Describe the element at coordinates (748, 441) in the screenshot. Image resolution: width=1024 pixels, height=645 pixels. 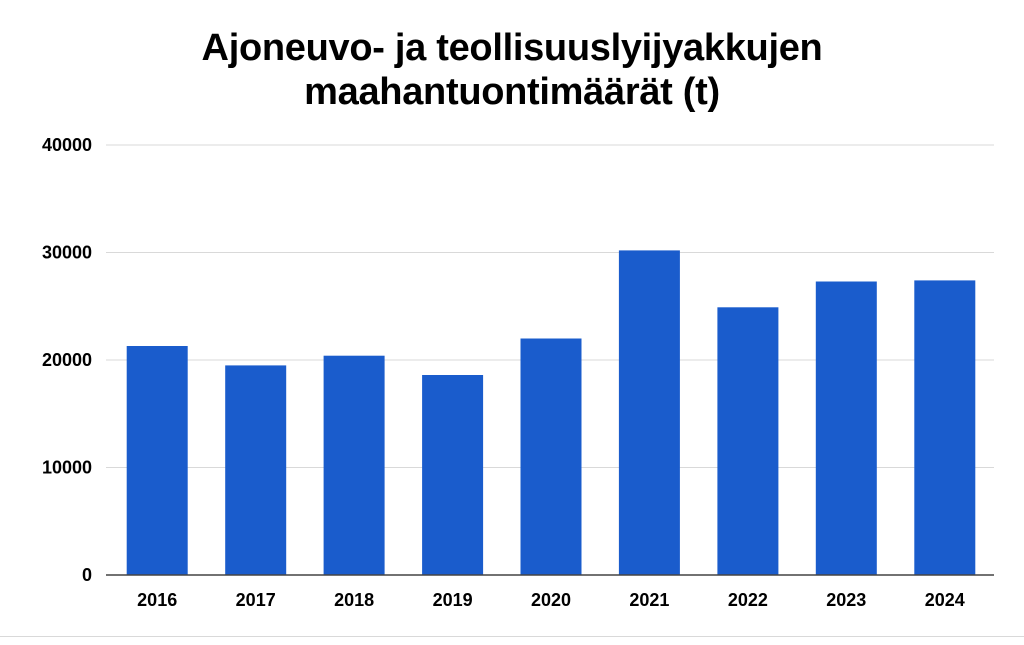
I see `bar-2022` at that location.